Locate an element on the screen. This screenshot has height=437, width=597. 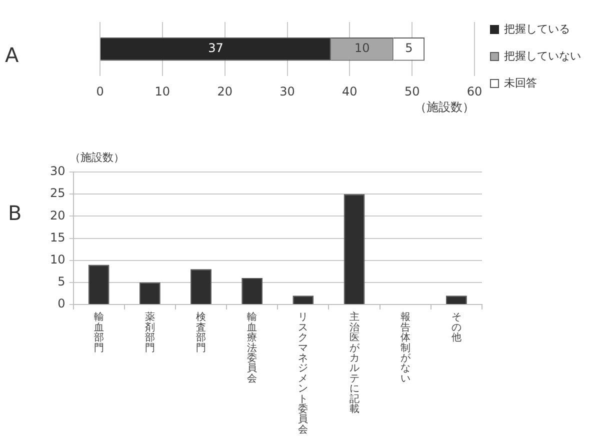
x-tick-label: 検査部門 is located at coordinates (201, 332).